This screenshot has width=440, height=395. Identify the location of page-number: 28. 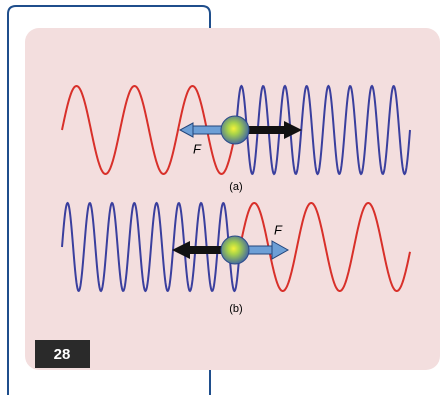
(62, 354).